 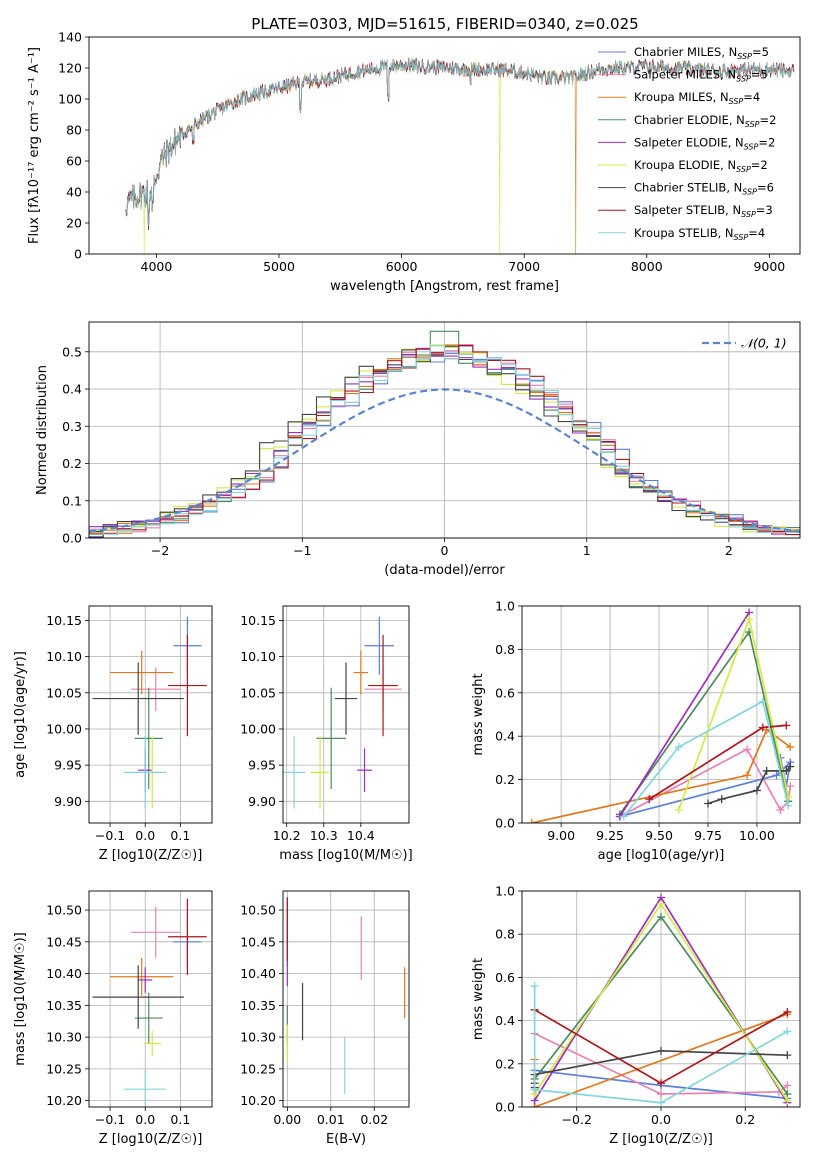 I want to click on y-axis-label: mass weight, so click(x=478, y=714).